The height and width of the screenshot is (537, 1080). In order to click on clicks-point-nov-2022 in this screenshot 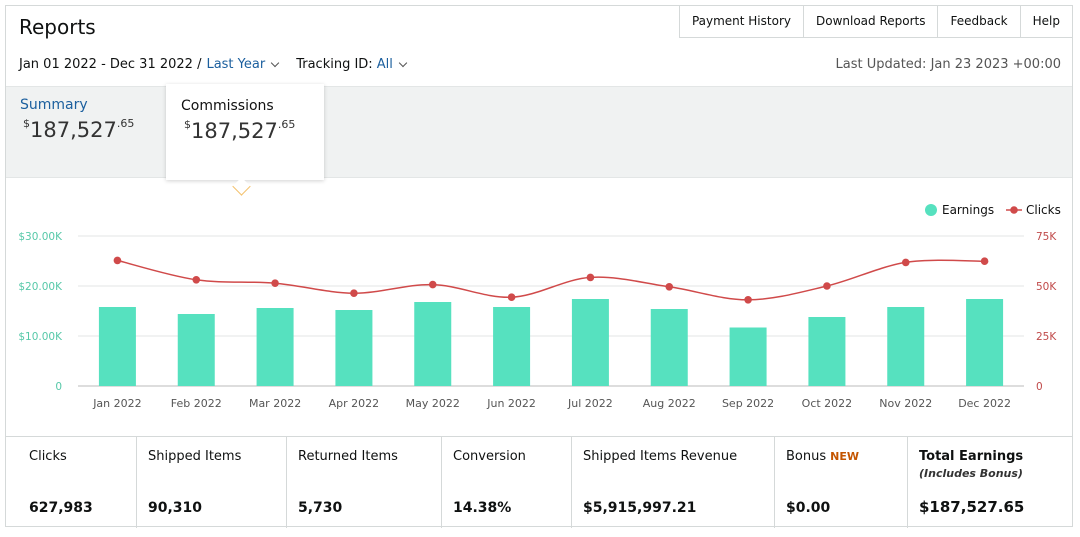, I will do `click(905, 262)`.